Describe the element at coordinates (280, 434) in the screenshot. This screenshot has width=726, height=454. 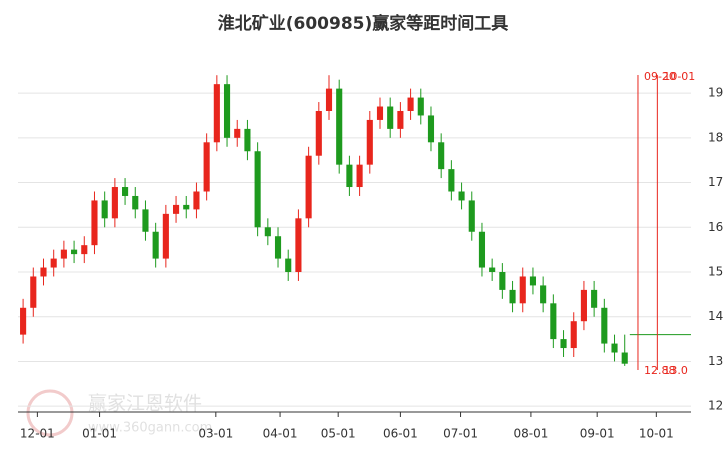
I see `x-tick-label: 04-01` at that location.